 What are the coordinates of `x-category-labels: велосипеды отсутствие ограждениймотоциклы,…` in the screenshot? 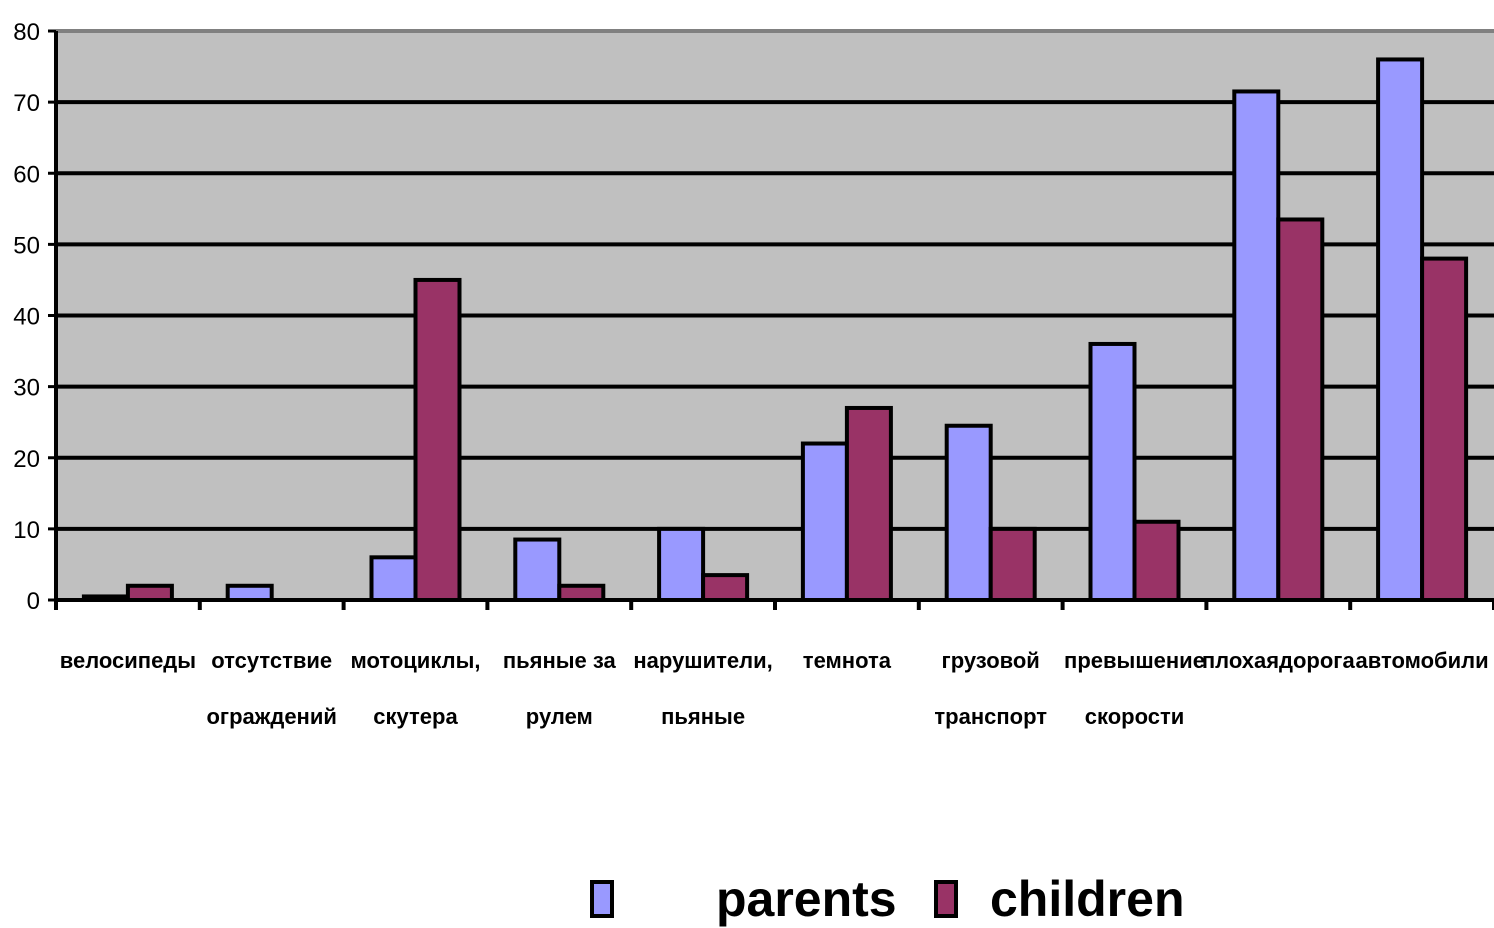 It's located at (774, 688).